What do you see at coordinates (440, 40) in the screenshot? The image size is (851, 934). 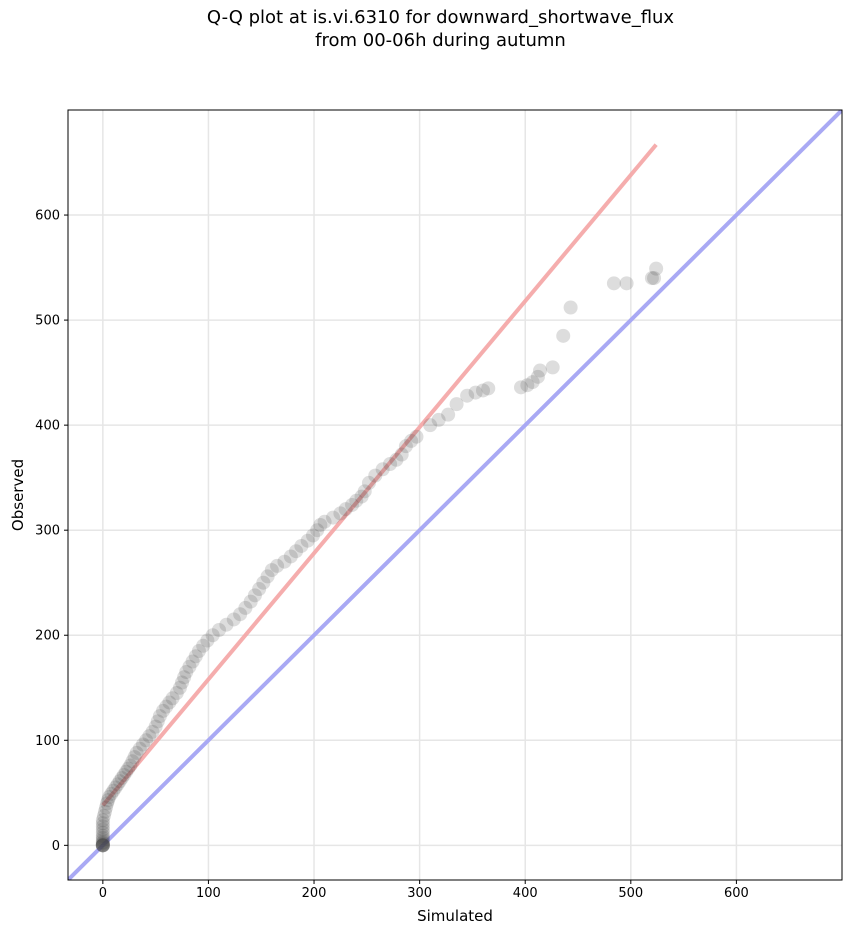 I see `chart-title-line-2: from 00-06h during autumn` at bounding box center [440, 40].